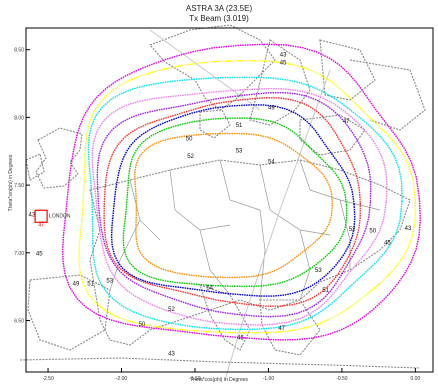 The width and height of the screenshot is (438, 392). Describe the element at coordinates (219, 18) in the screenshot. I see `map-subtitle: Tx Beam (3.019)` at that location.